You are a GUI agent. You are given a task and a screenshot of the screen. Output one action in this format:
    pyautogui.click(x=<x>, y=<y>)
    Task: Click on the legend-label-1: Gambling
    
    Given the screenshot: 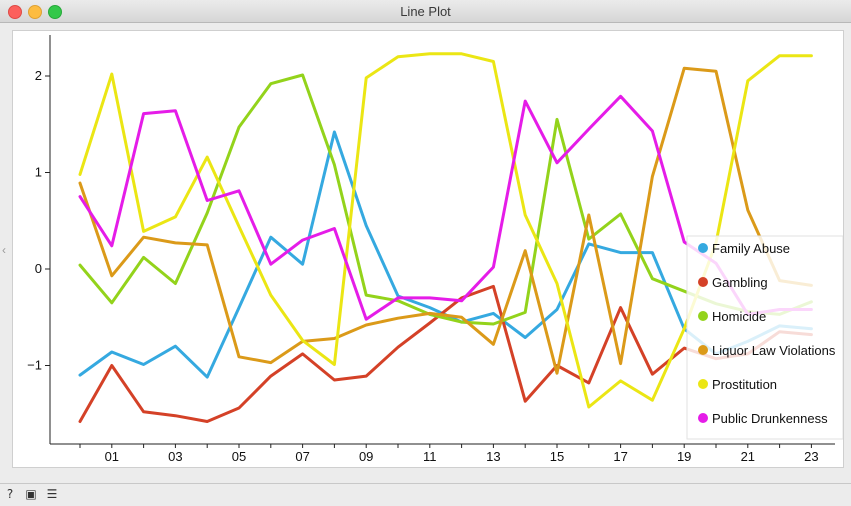 What is the action you would take?
    pyautogui.click(x=740, y=282)
    